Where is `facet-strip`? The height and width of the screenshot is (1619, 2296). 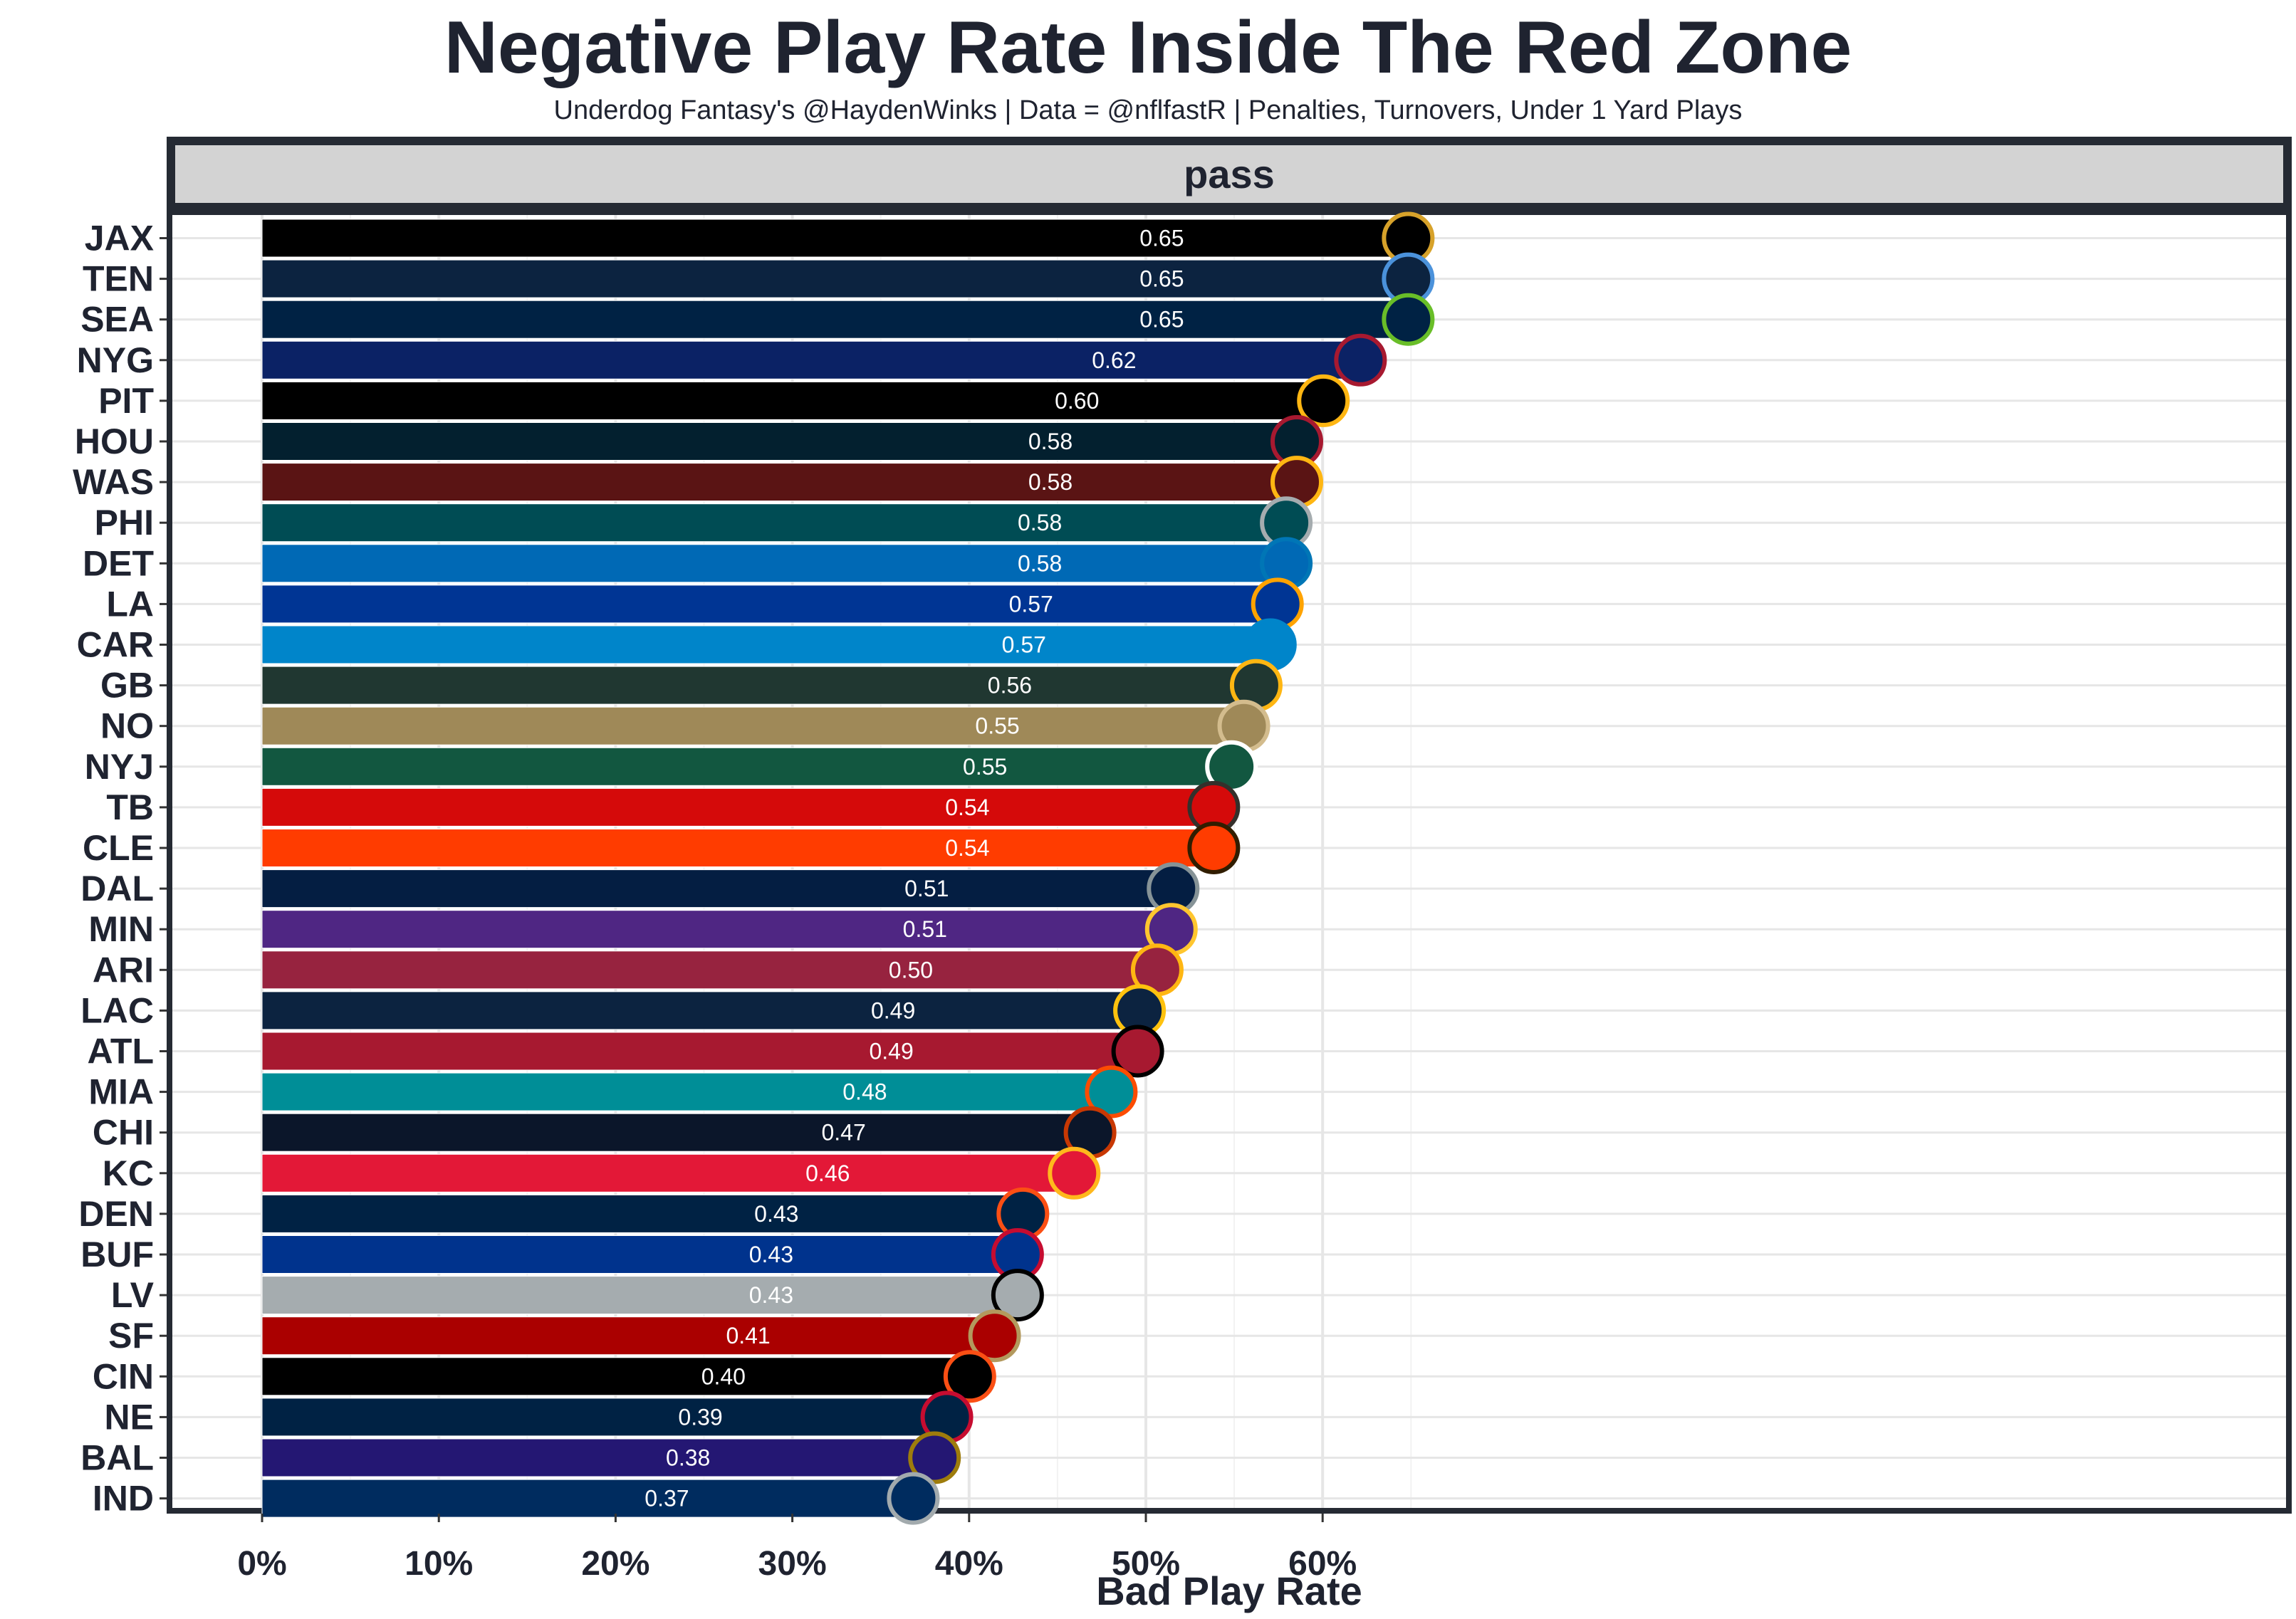
facet-strip is located at coordinates (1229, 174).